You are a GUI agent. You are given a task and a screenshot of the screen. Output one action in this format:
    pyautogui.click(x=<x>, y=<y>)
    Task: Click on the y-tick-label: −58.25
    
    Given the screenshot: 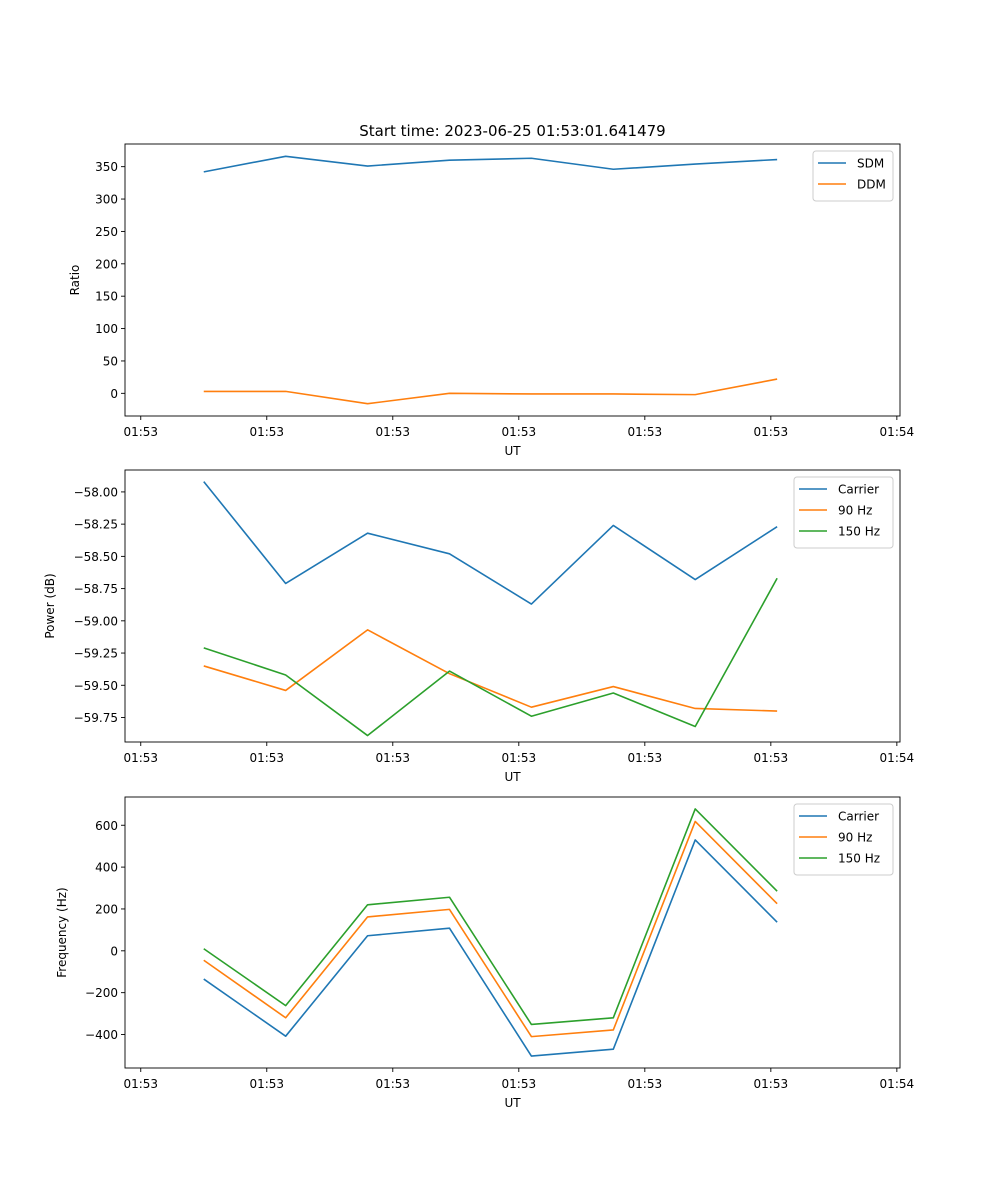 What is the action you would take?
    pyautogui.click(x=96, y=525)
    